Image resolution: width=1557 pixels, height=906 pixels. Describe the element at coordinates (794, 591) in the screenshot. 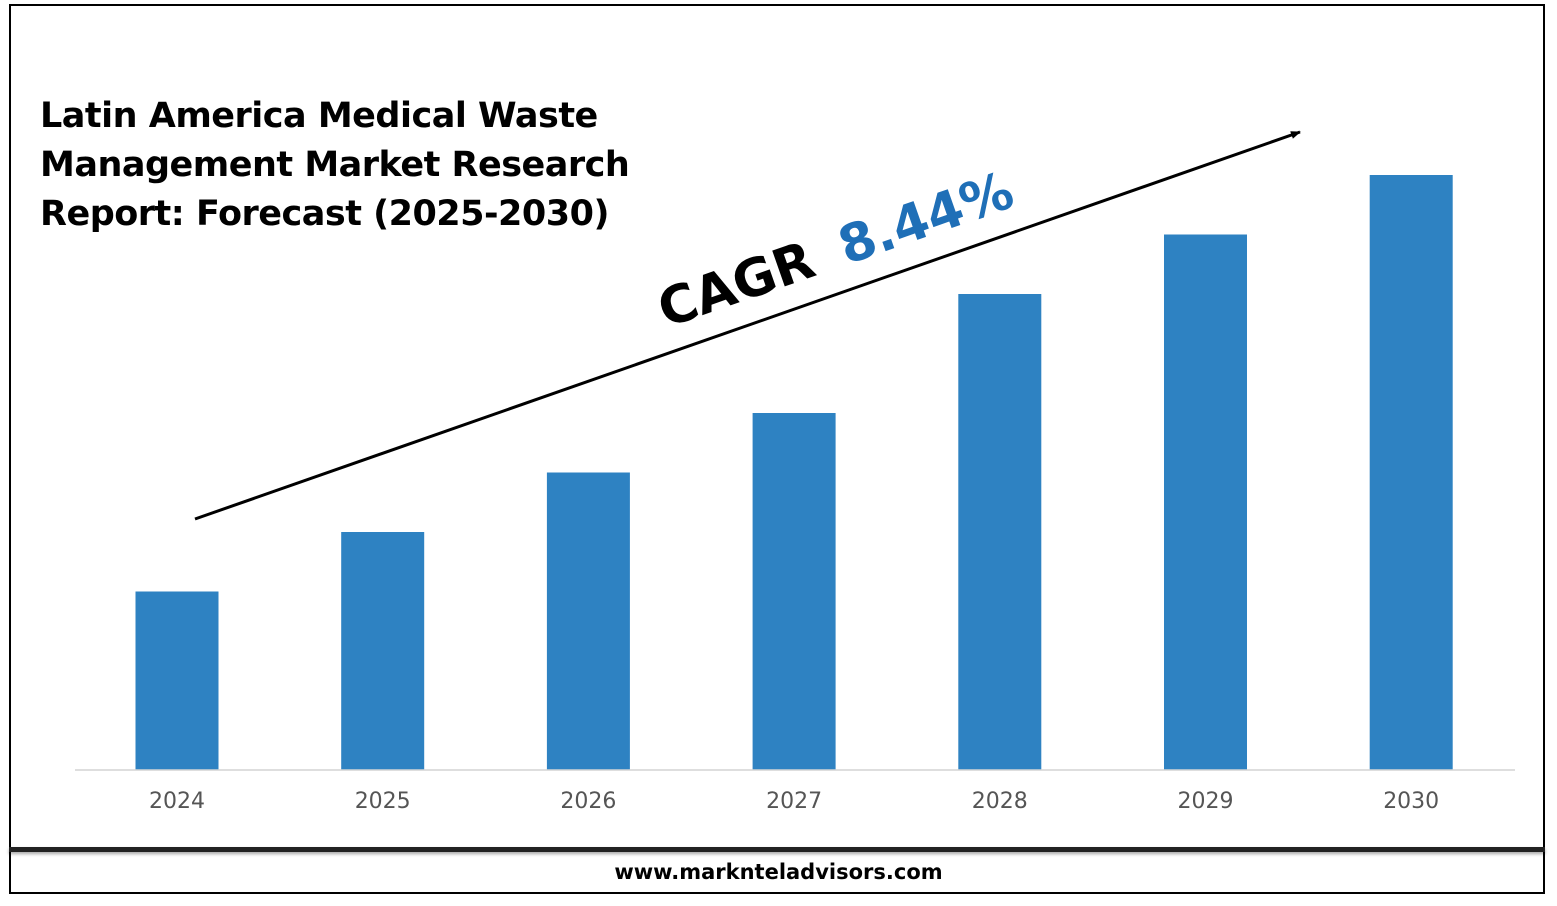

I see `bar-2027` at that location.